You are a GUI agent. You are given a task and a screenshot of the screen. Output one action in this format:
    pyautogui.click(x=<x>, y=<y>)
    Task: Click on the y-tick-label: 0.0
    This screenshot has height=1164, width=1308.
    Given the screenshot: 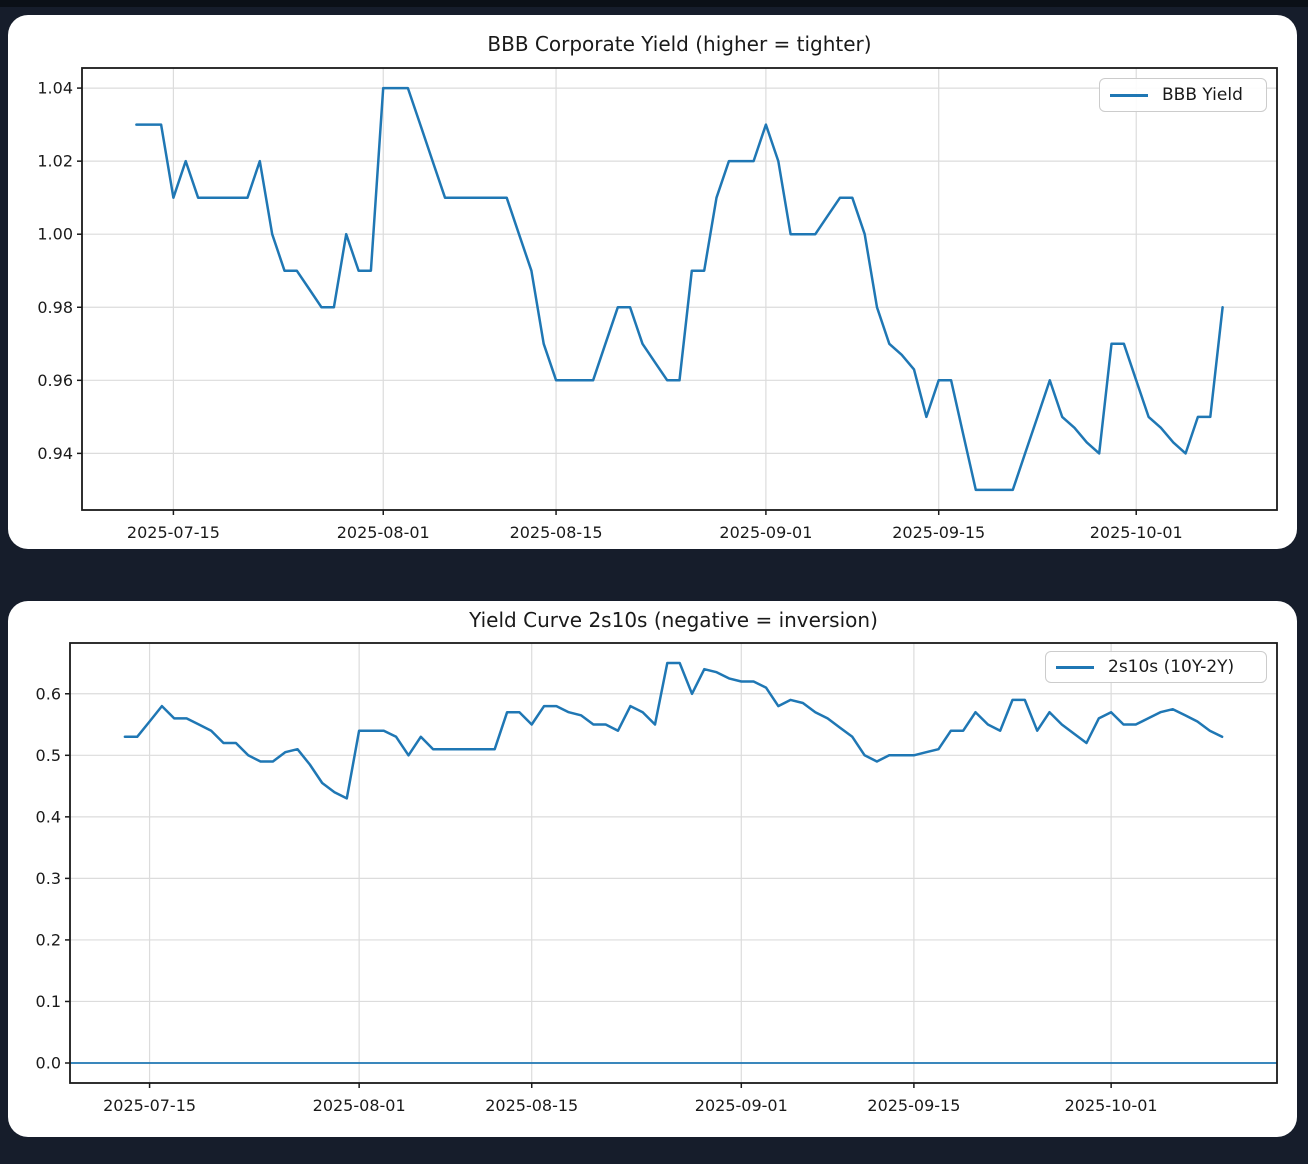 What is the action you would take?
    pyautogui.click(x=48, y=1063)
    